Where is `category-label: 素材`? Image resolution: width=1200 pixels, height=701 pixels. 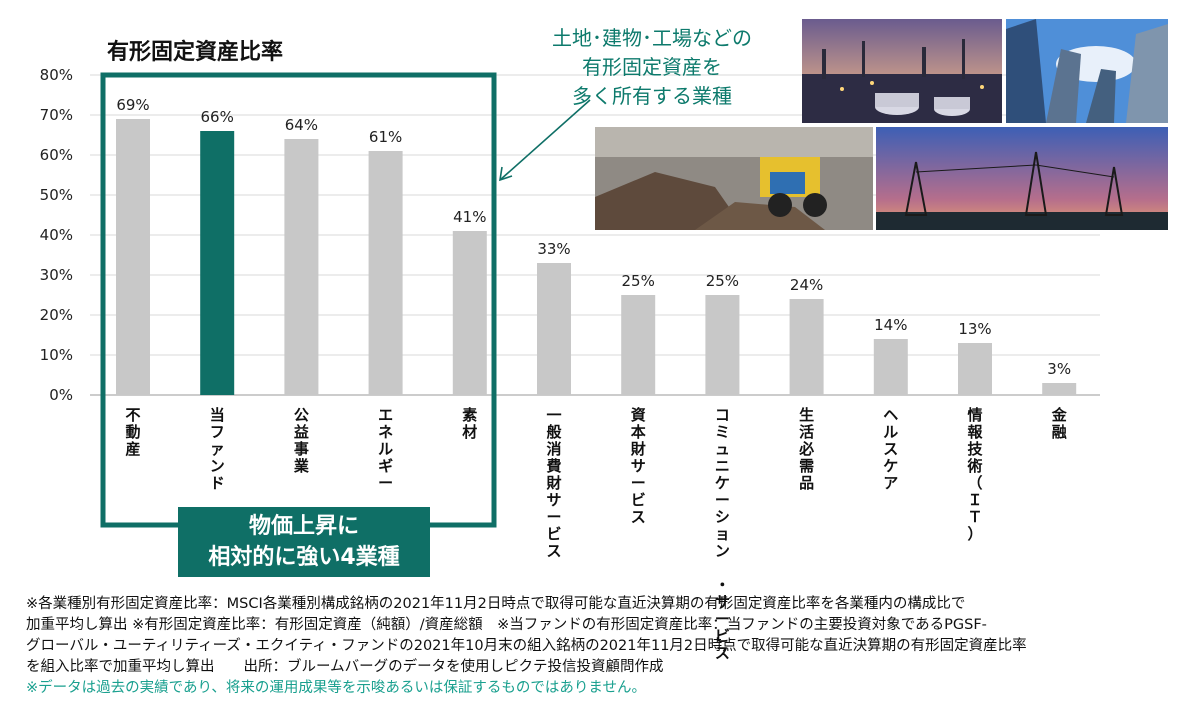
category-label: 素材 is located at coordinates (469, 423).